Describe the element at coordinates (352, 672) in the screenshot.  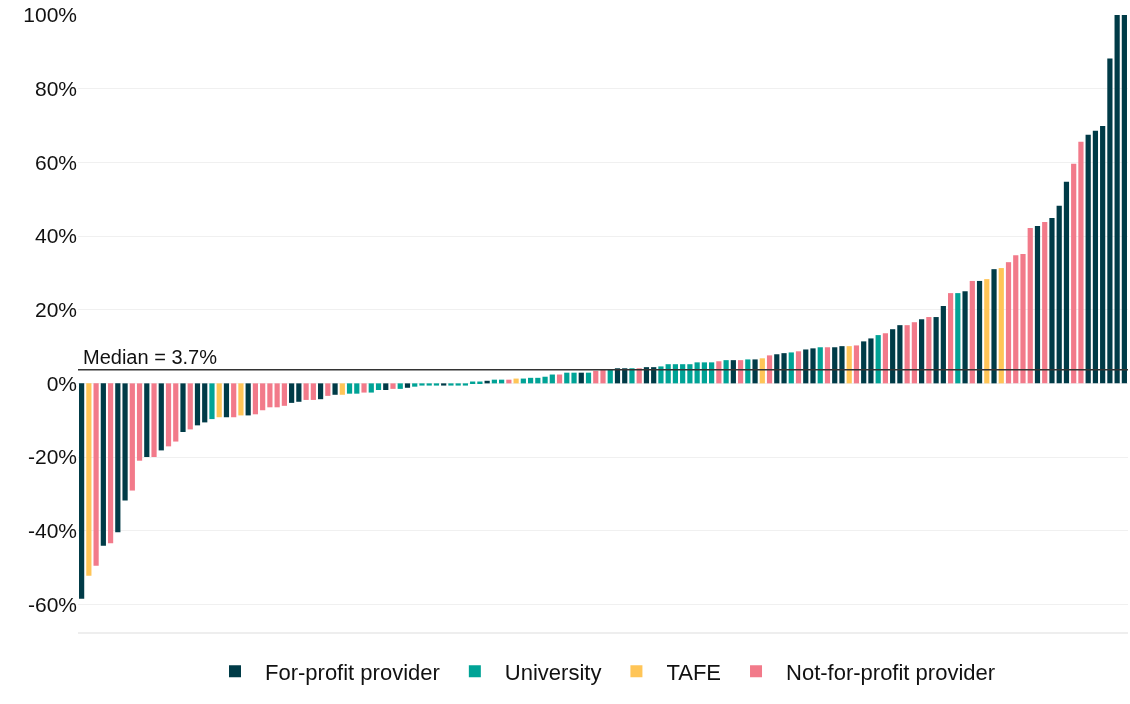
I see `legend-label: For-profit provider` at that location.